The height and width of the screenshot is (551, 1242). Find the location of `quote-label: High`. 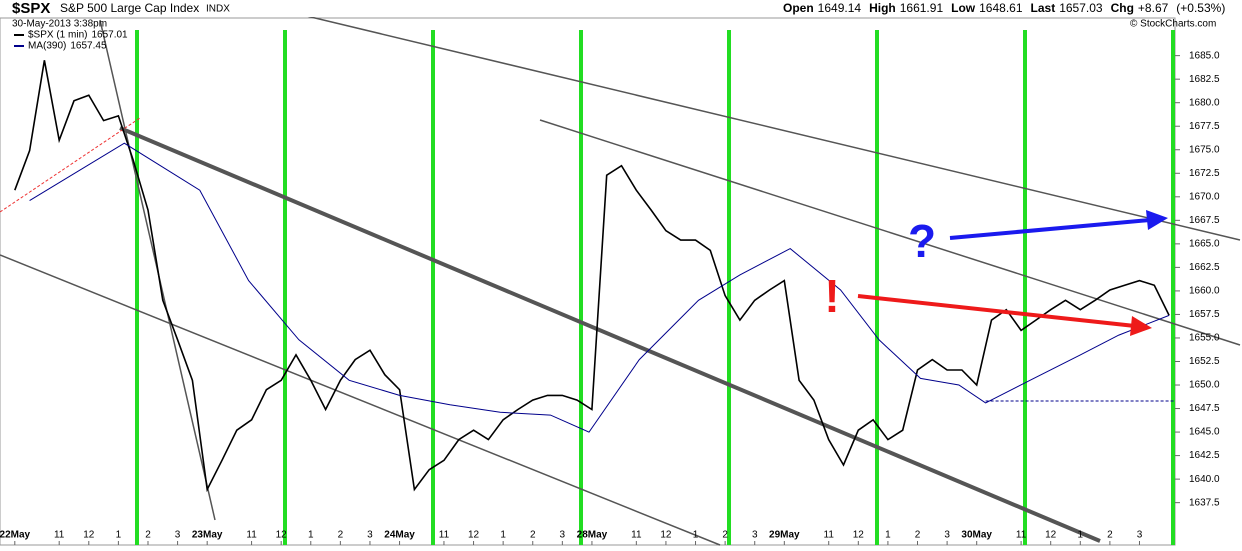

quote-label: High is located at coordinates (882, 8).